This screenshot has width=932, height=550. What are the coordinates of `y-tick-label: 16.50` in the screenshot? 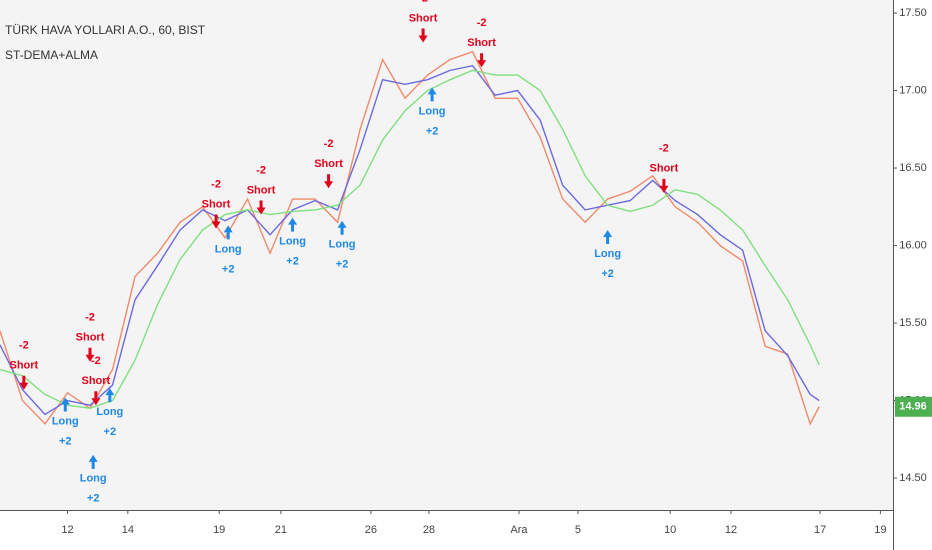 It's located at (913, 168).